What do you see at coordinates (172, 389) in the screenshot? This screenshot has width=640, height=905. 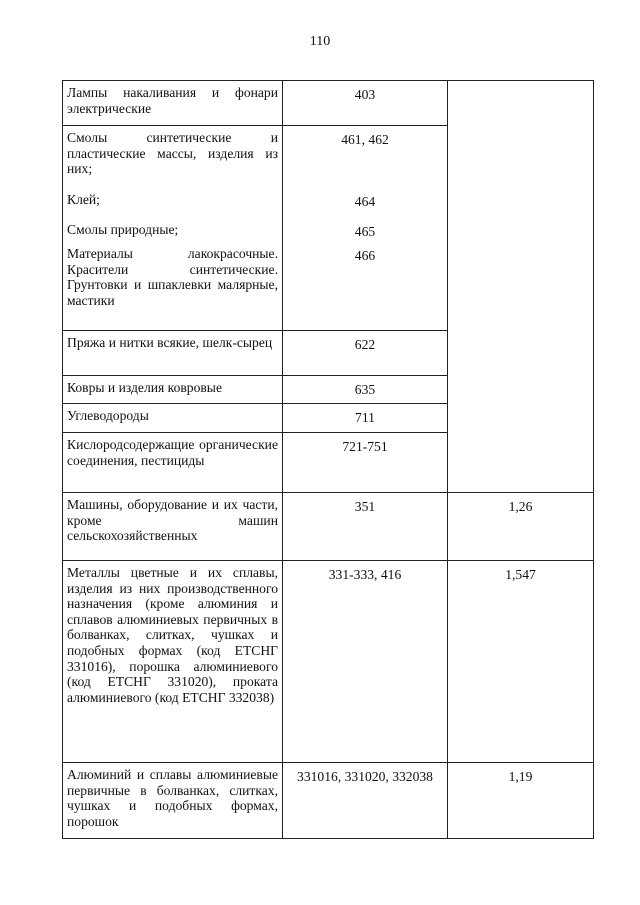 I see `cargo-name: Ковры и изделия ковровые` at bounding box center [172, 389].